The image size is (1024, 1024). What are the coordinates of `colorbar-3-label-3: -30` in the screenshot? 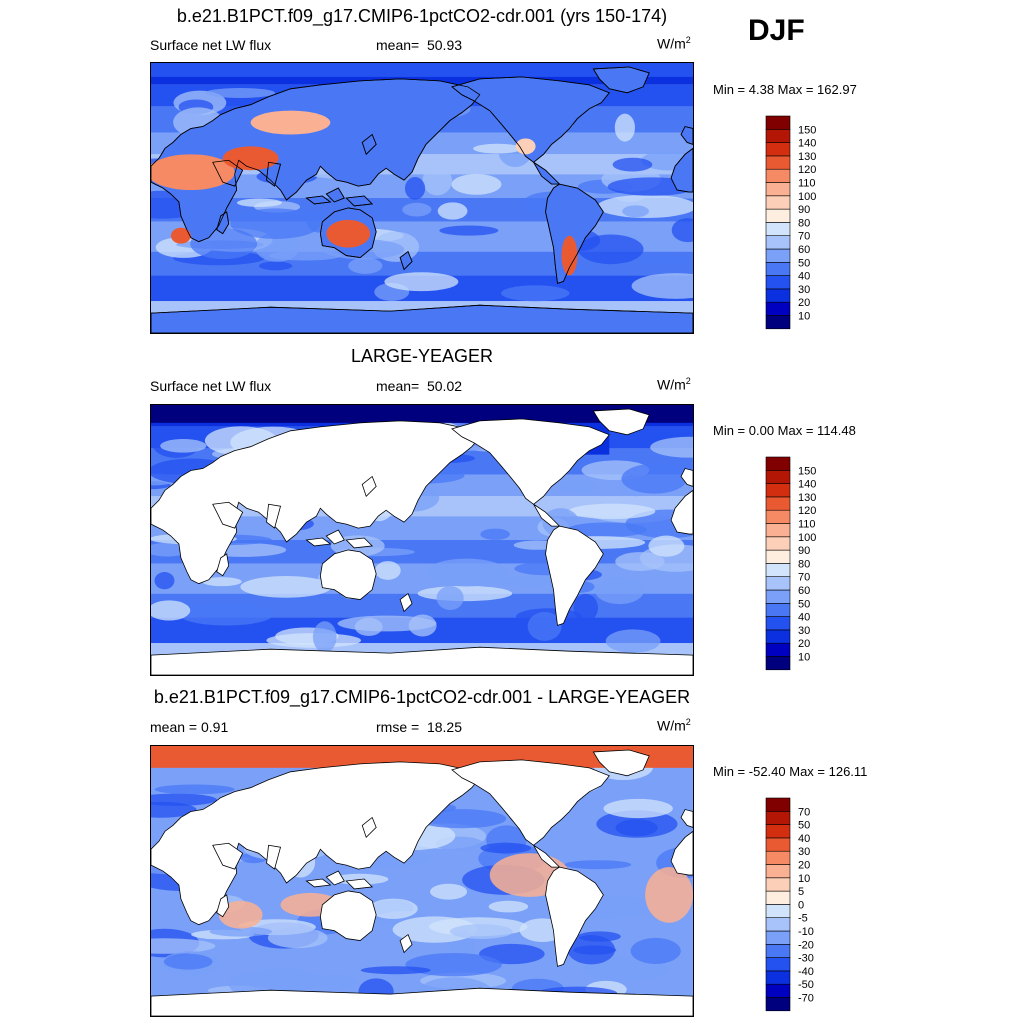 It's located at (806, 959).